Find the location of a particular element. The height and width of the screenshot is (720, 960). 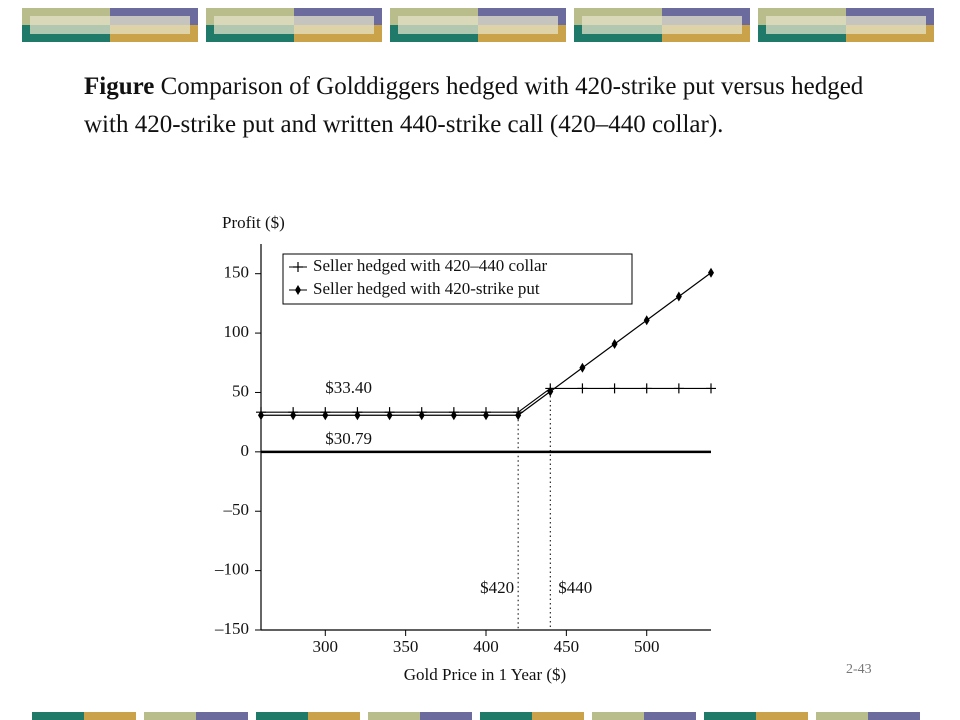

annotation: $33.40 is located at coordinates (348, 387).